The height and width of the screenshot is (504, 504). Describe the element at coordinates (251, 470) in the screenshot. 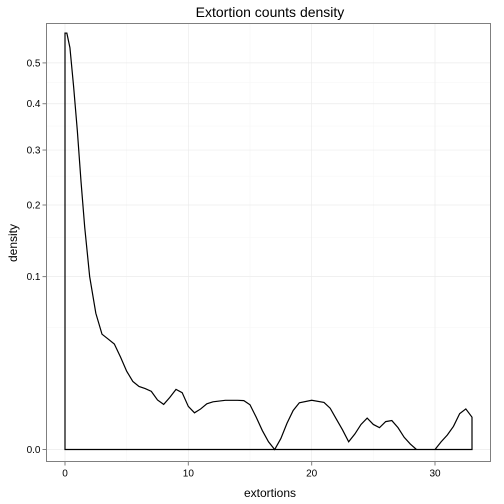

I see `x-axis: 0 10 20 30` at that location.